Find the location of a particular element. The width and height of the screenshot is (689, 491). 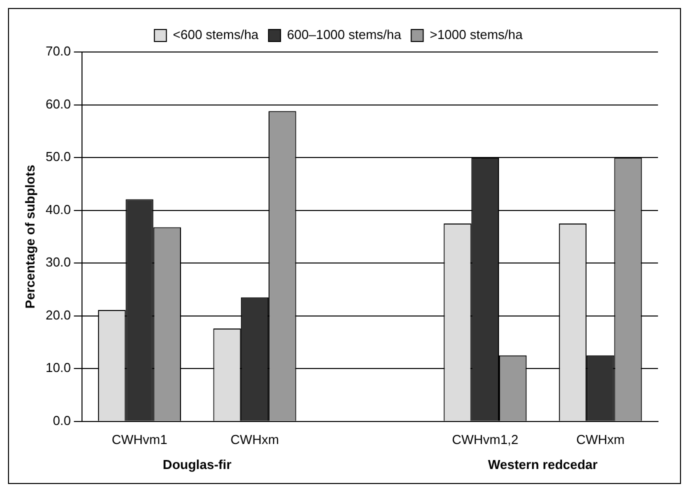

x-tick-label: CWHvm1 is located at coordinates (140, 439).